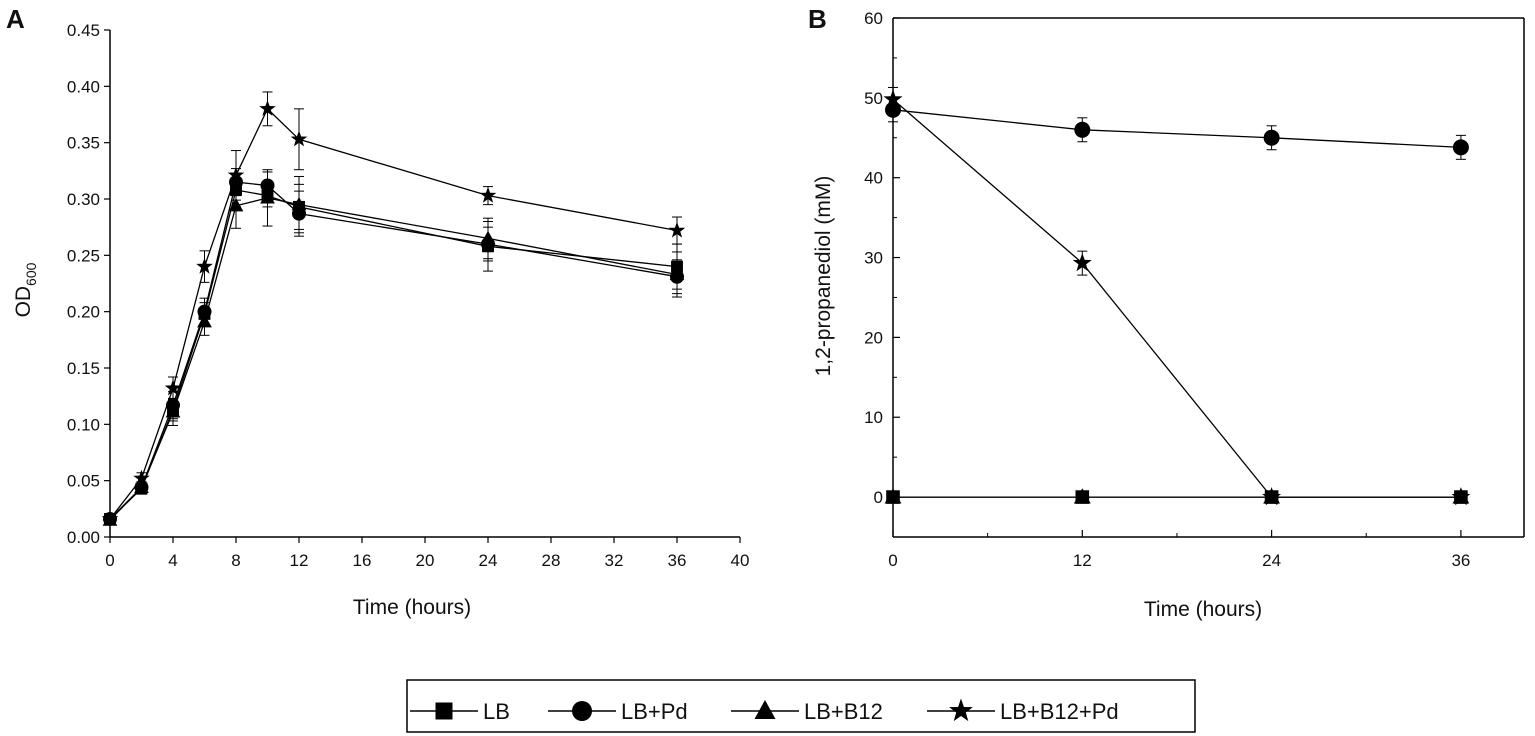 The width and height of the screenshot is (1535, 736). What do you see at coordinates (677, 560) in the screenshot?
I see `panel-a-x-tick-label: 36` at bounding box center [677, 560].